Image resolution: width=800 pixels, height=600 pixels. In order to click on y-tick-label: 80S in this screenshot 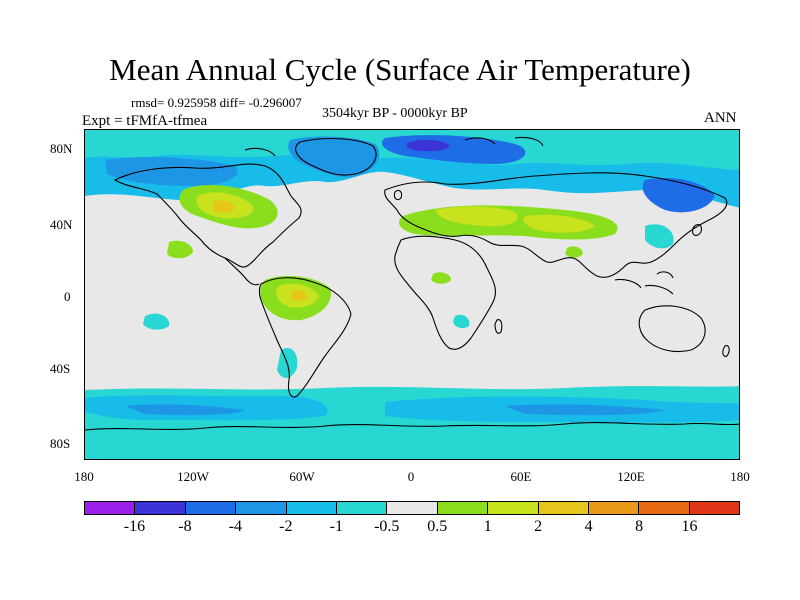, I will do `click(60, 443)`.